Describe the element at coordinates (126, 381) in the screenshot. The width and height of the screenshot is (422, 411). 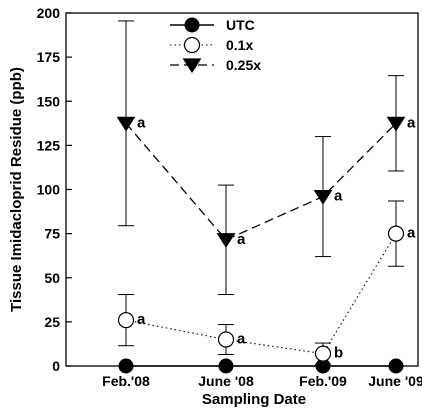
I see `x-tick-label: Feb.'08` at that location.